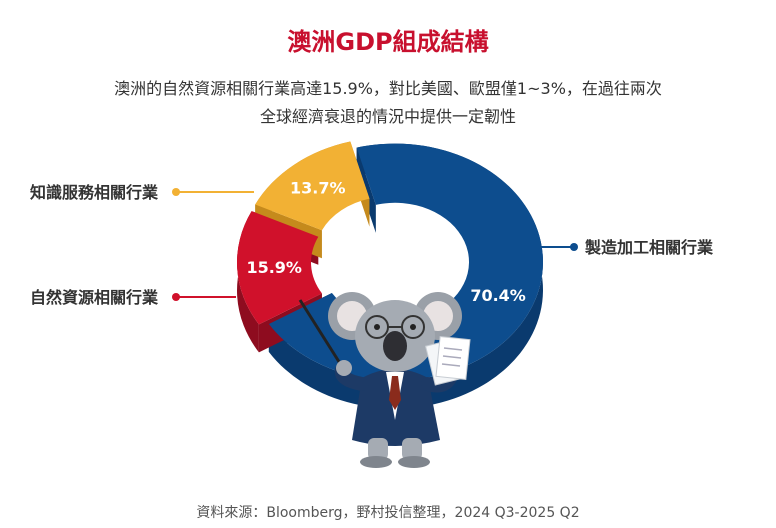  Describe the element at coordinates (649, 247) in the screenshot. I see `category-label-1: 製造加工相關行業` at that location.